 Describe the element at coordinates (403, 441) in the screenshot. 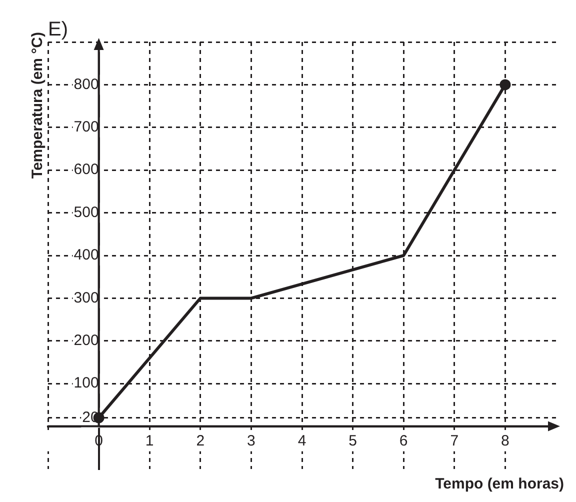

I see `x-tick-label: 6` at that location.